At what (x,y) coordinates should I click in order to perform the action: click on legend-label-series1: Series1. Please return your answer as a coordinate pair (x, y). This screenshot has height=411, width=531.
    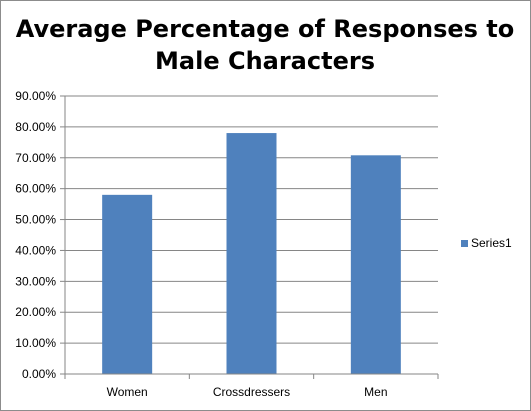
    Looking at the image, I should click on (491, 243).